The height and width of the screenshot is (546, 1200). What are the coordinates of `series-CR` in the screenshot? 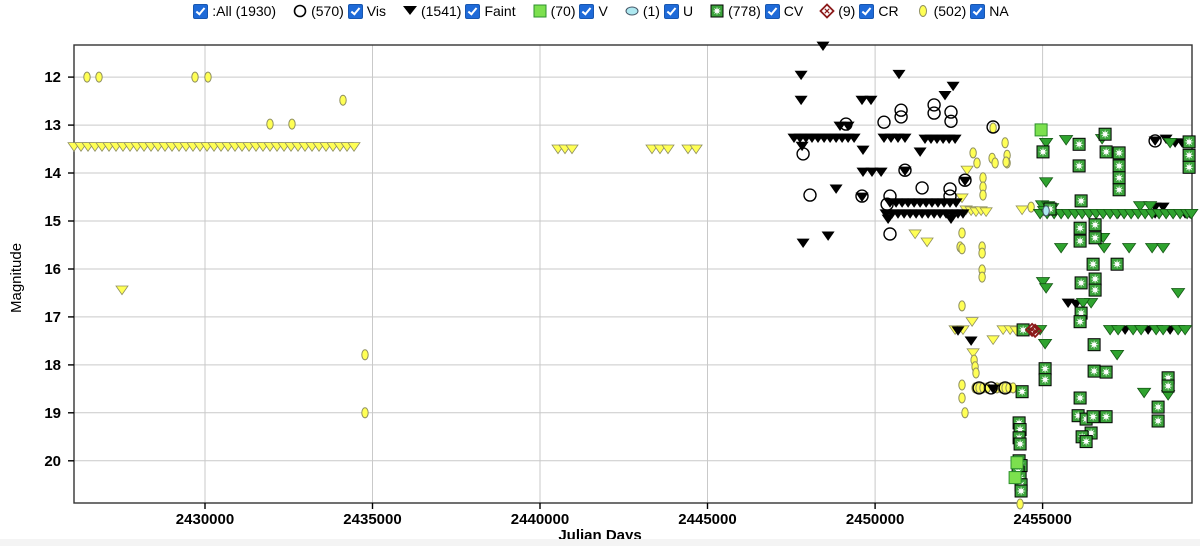 It's located at (1033, 330).